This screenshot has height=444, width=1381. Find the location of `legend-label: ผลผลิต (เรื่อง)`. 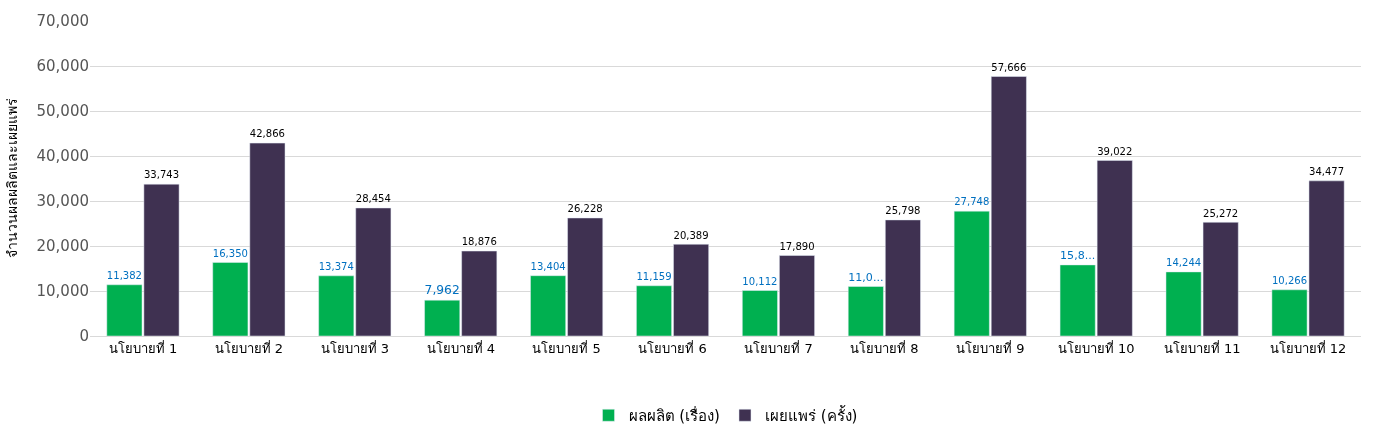

legend-label: ผลผลิต (เรื่อง) is located at coordinates (674, 415).